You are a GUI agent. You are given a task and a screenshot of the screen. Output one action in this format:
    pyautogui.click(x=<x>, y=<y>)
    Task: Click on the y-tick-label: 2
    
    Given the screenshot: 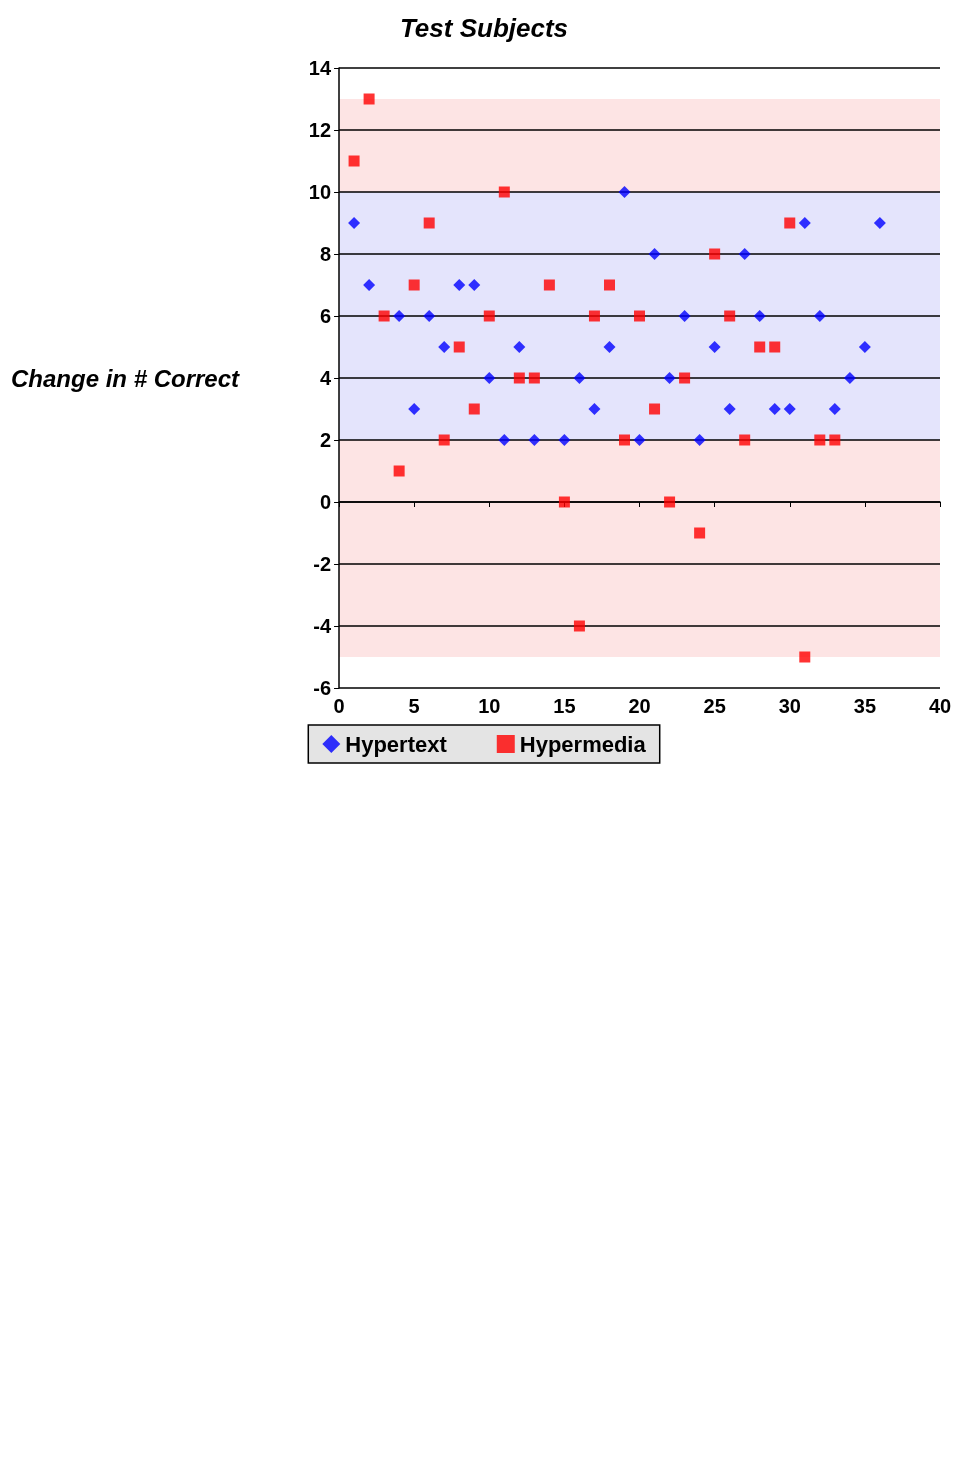 What is the action you would take?
    pyautogui.click(x=325, y=440)
    